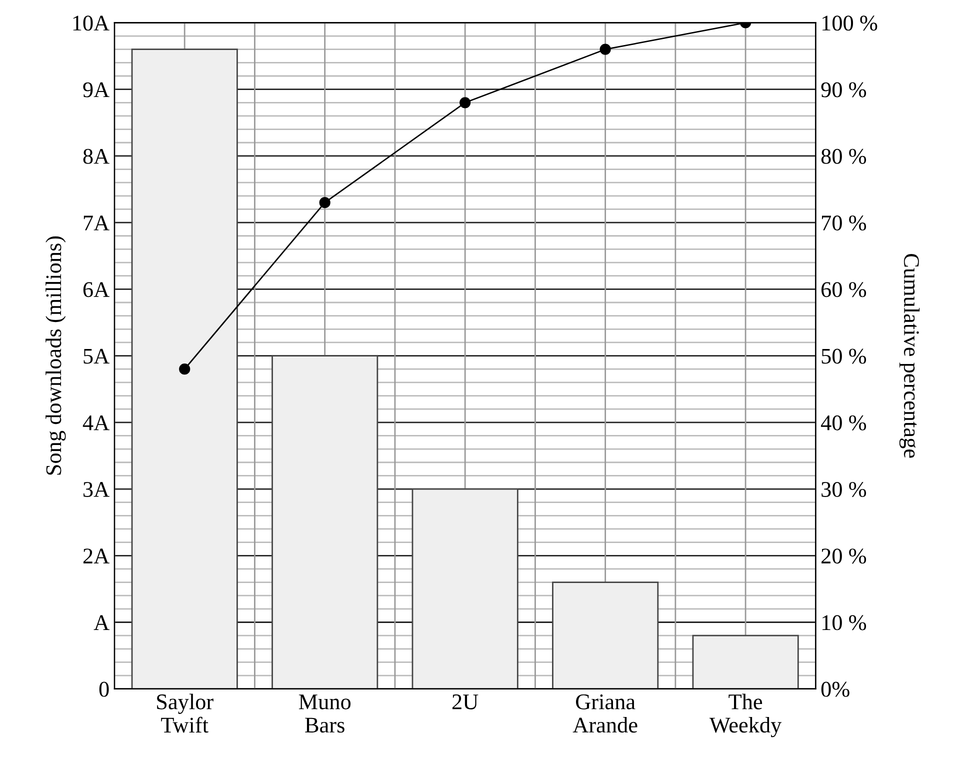 The image size is (954, 757). What do you see at coordinates (96, 290) in the screenshot?
I see `y-tick-label: 6A` at bounding box center [96, 290].